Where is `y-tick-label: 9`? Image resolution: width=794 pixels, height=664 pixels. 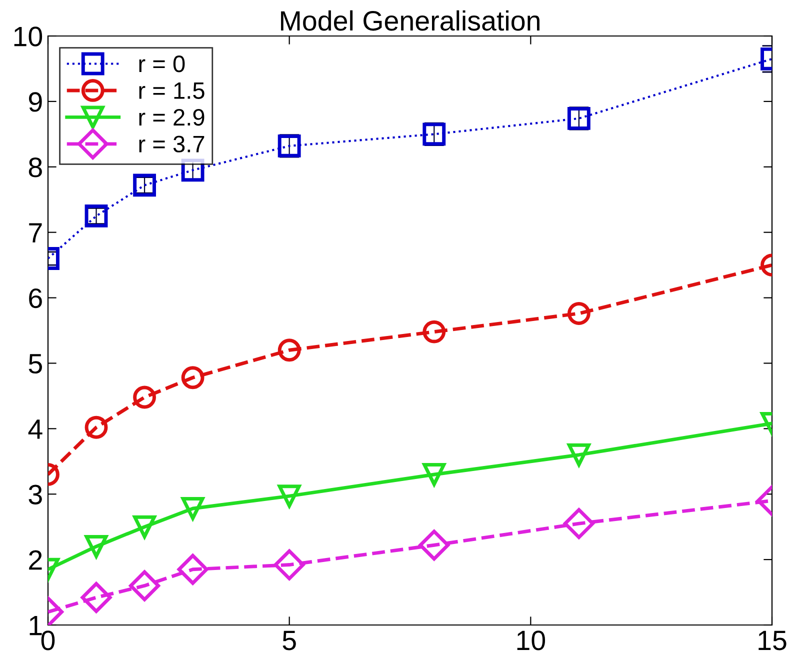
y-tick-label: 9 is located at coordinates (35, 102).